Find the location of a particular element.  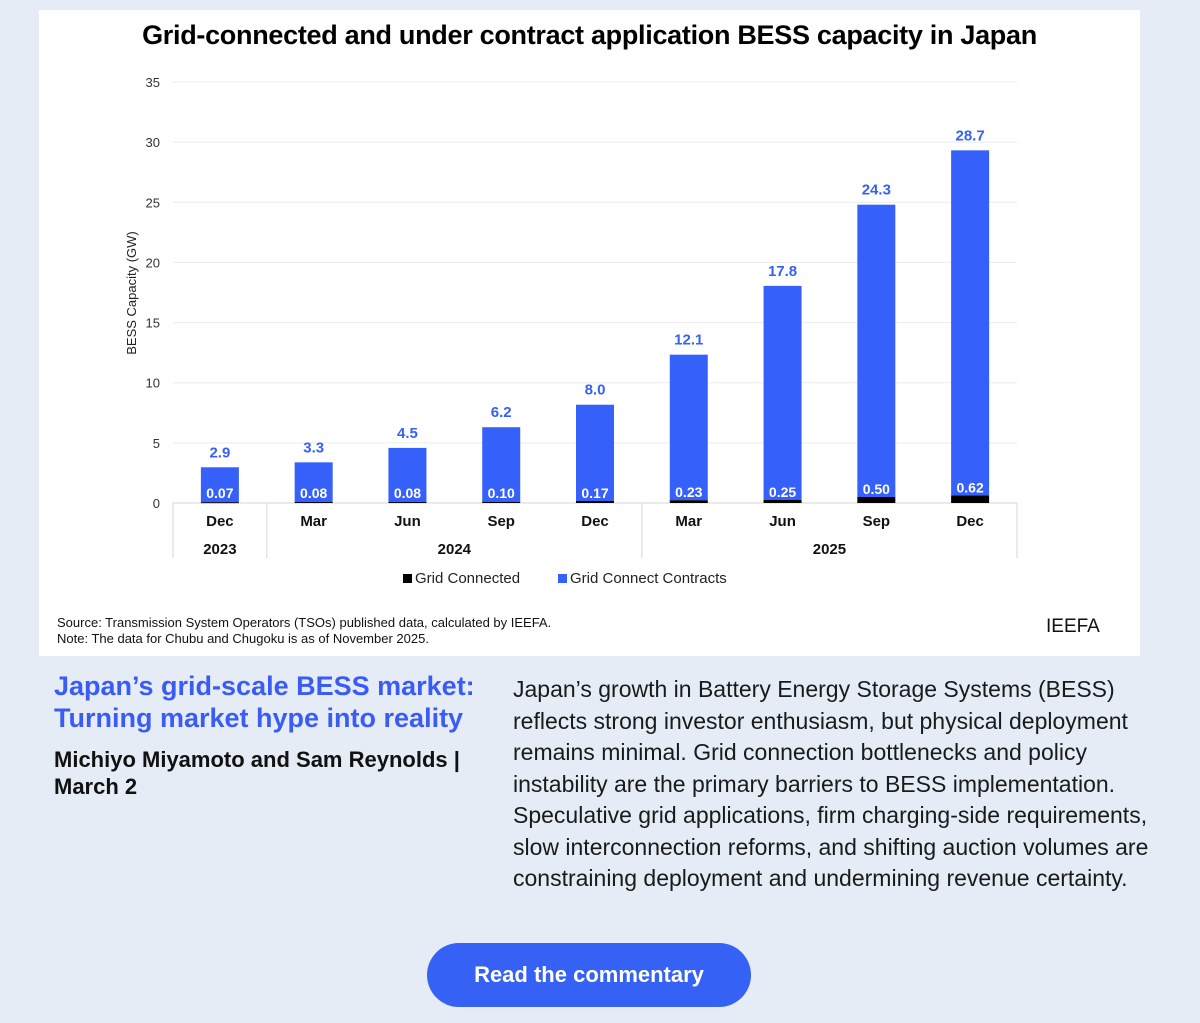

y-tick-label: 30 is located at coordinates (153, 142).